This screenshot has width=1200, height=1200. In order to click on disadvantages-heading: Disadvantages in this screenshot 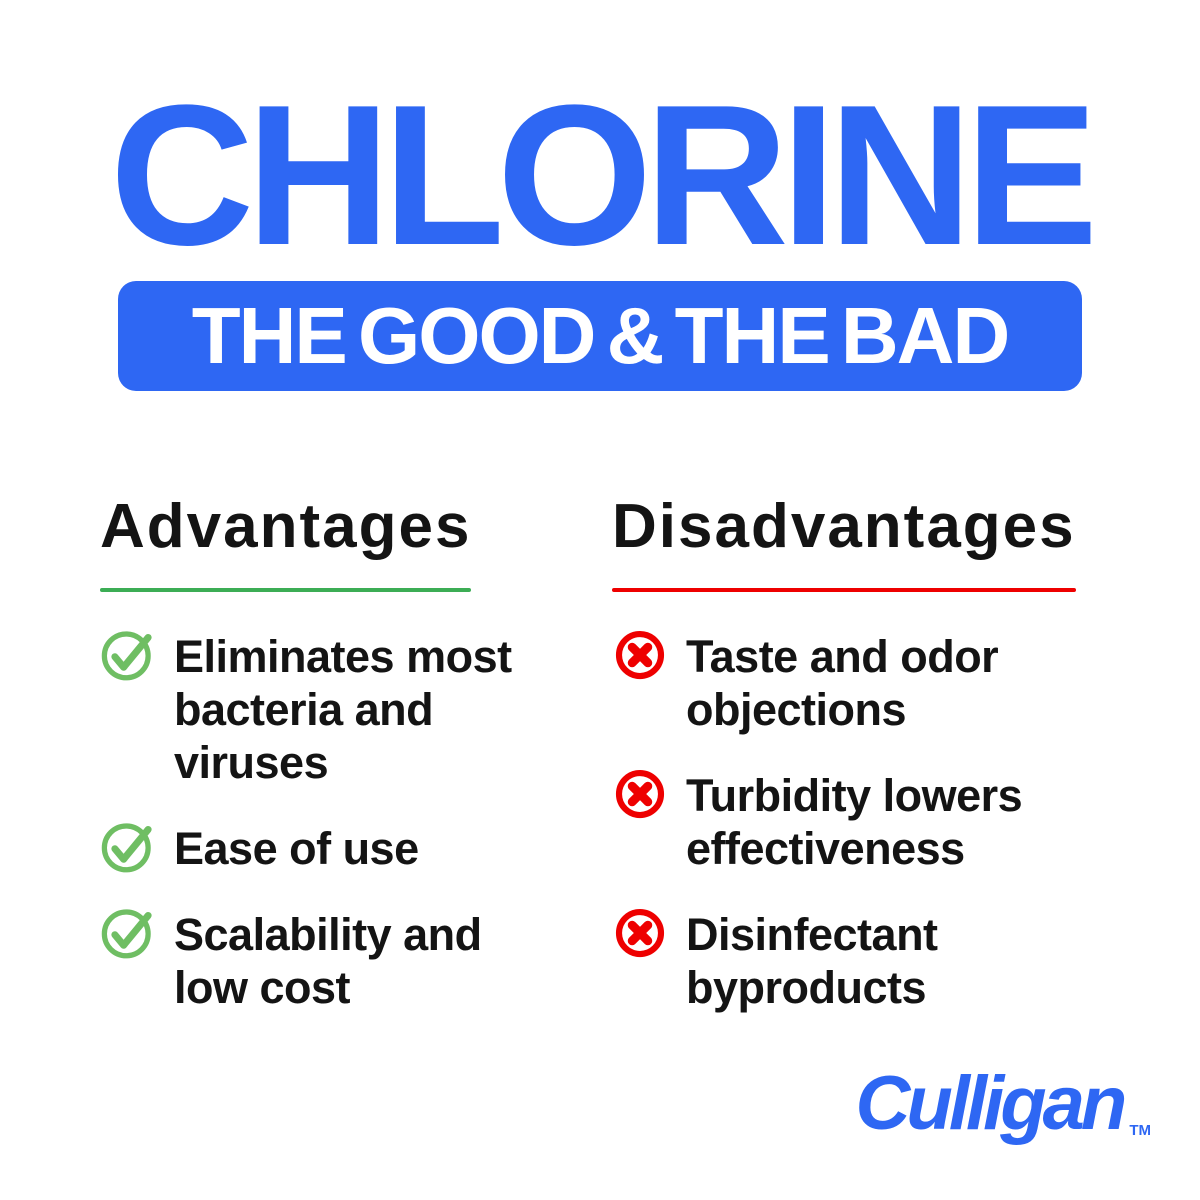, I will do `click(844, 526)`.